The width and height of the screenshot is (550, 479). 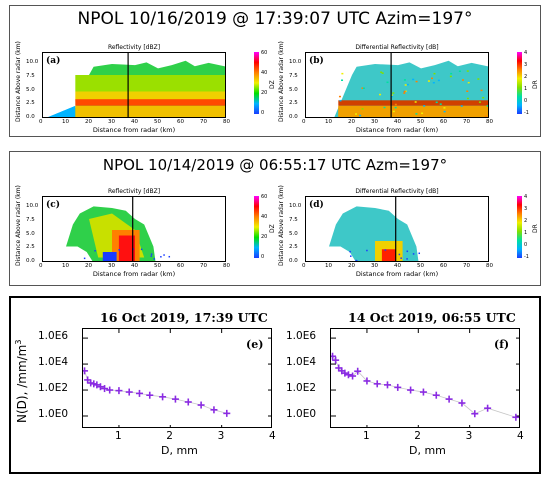 I want to click on dsd-panel-letter: (f), so click(x=501, y=344).